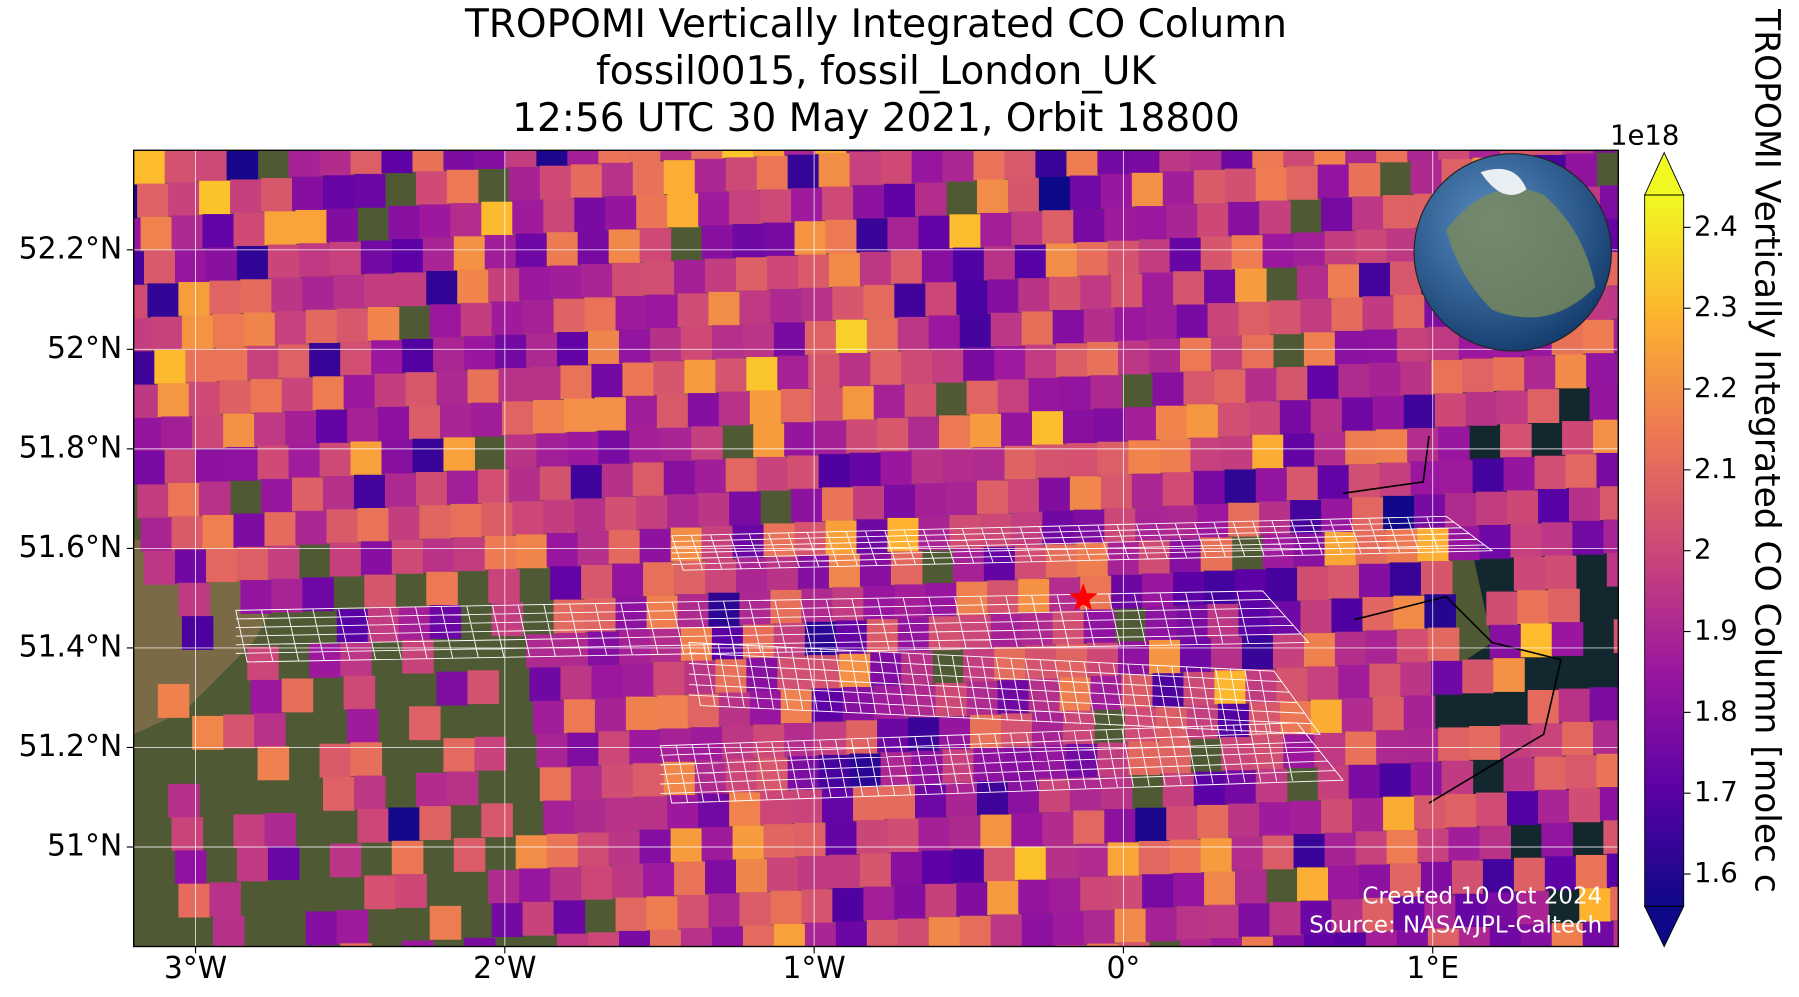 This screenshot has width=1799, height=997. What do you see at coordinates (1482, 897) in the screenshot?
I see `annotation: Created 10 Oct 2024` at bounding box center [1482, 897].